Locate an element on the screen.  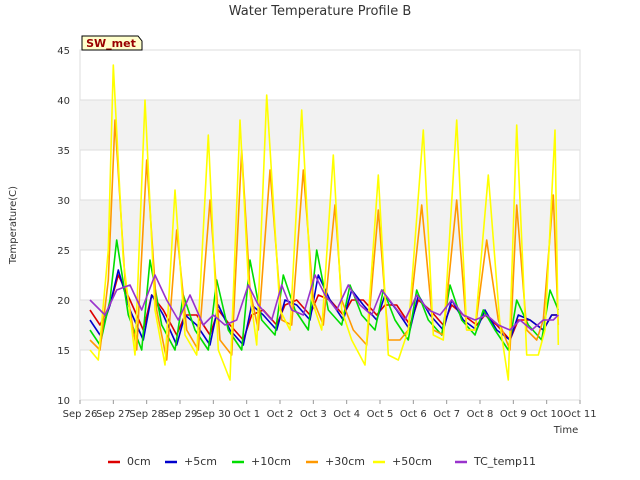
legend-item: +30cm is located at coordinates (335, 461).